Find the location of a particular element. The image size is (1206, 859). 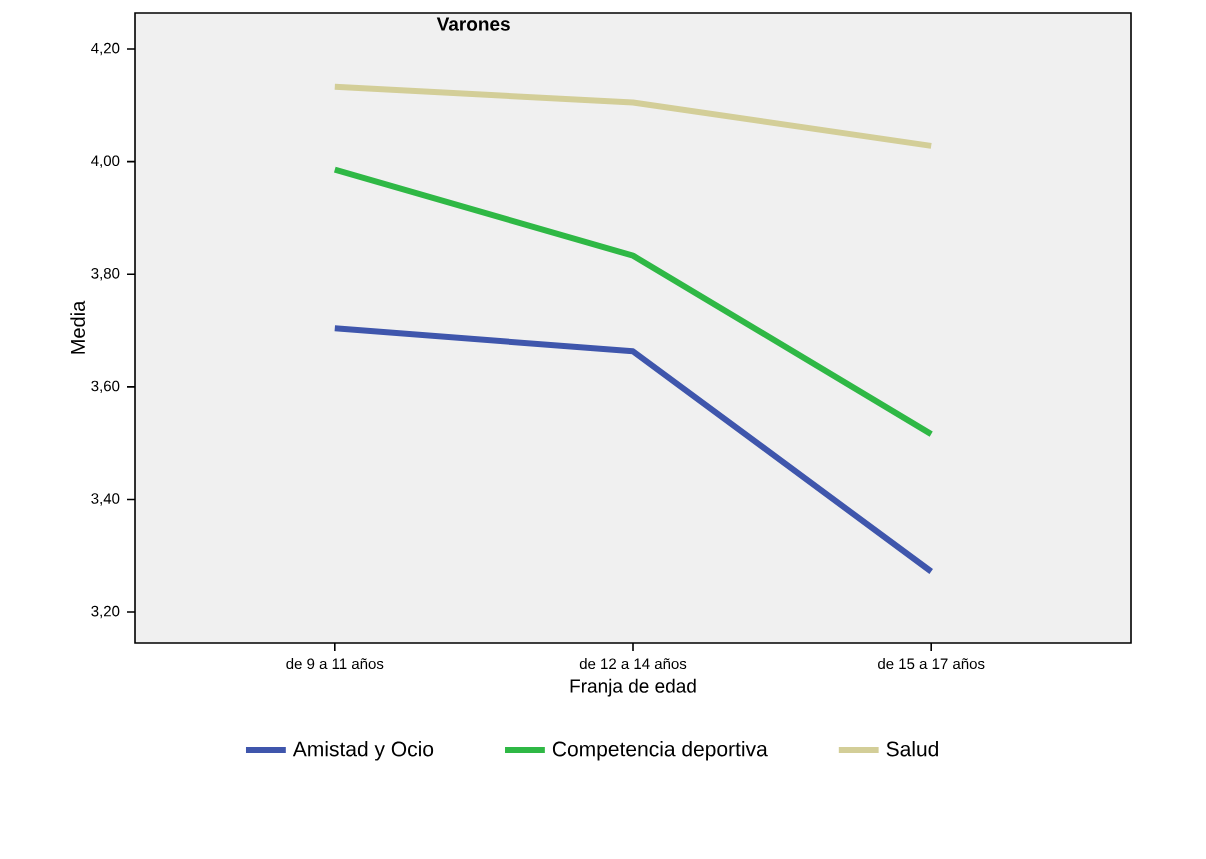

x-tick-label: de 12 a 14 años is located at coordinates (633, 664).